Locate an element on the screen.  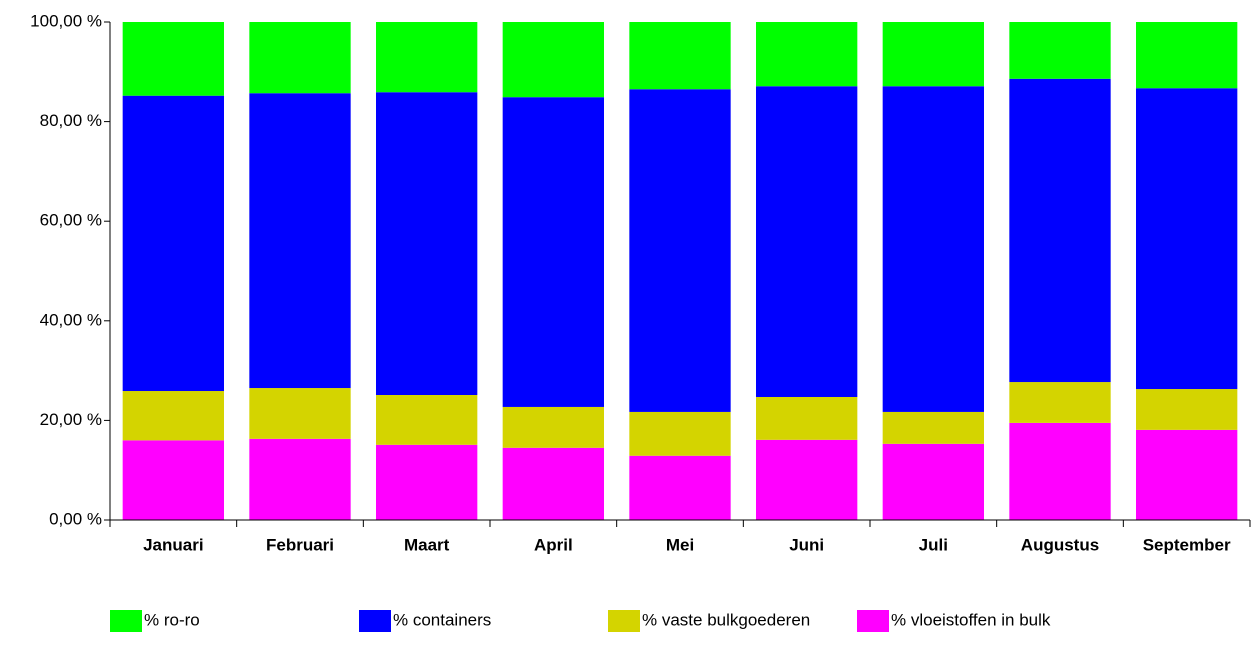
x-tick-label: Februari is located at coordinates (300, 544).